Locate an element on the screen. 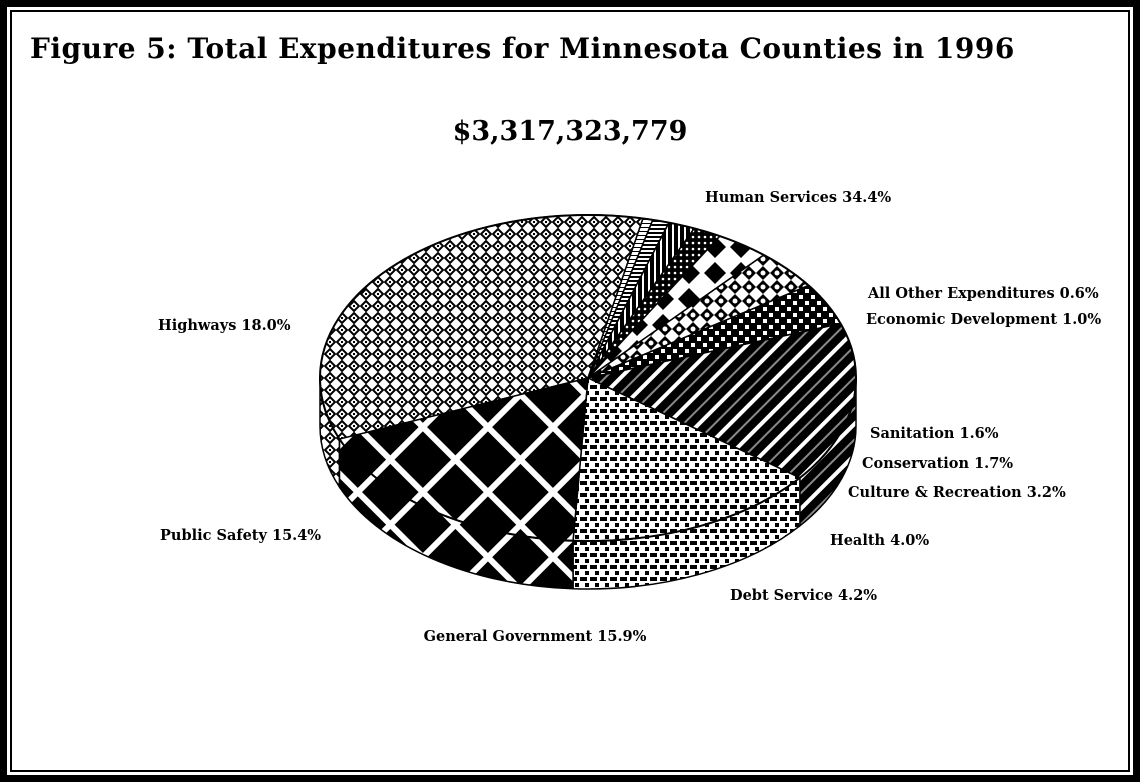 This screenshot has height=782, width=1140. slice-label-health: Health 4.0% is located at coordinates (879, 540).